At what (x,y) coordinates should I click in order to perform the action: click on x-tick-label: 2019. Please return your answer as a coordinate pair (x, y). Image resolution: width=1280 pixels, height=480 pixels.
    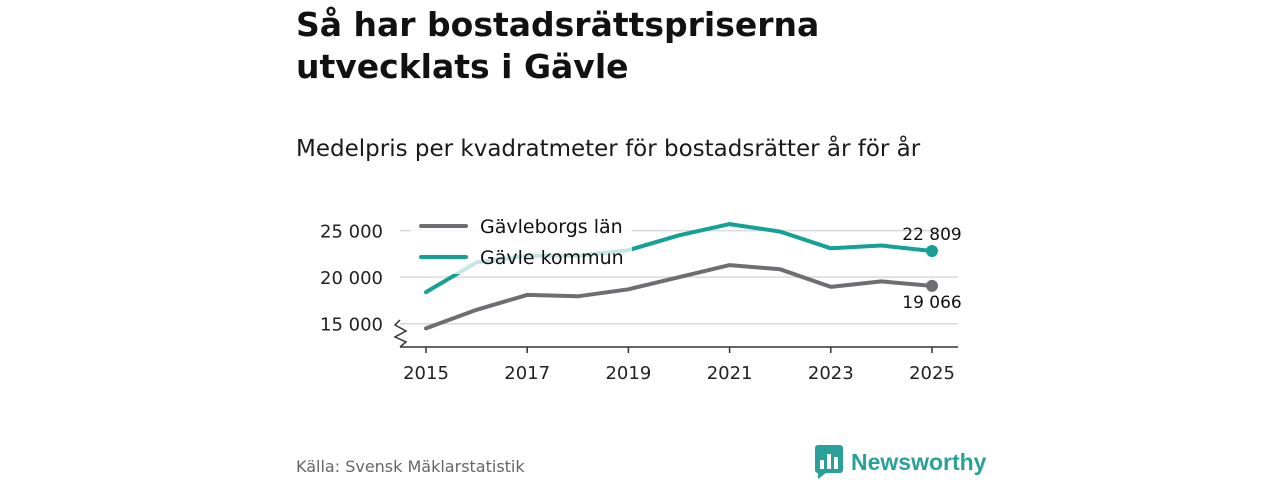
    Looking at the image, I should click on (628, 373).